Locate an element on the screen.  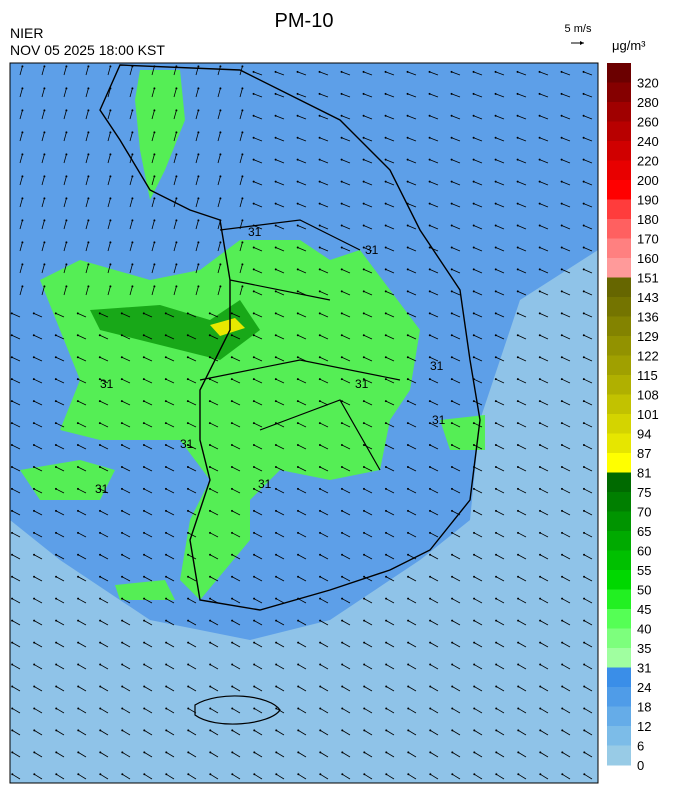
contour-label: 31 is located at coordinates (362, 384).